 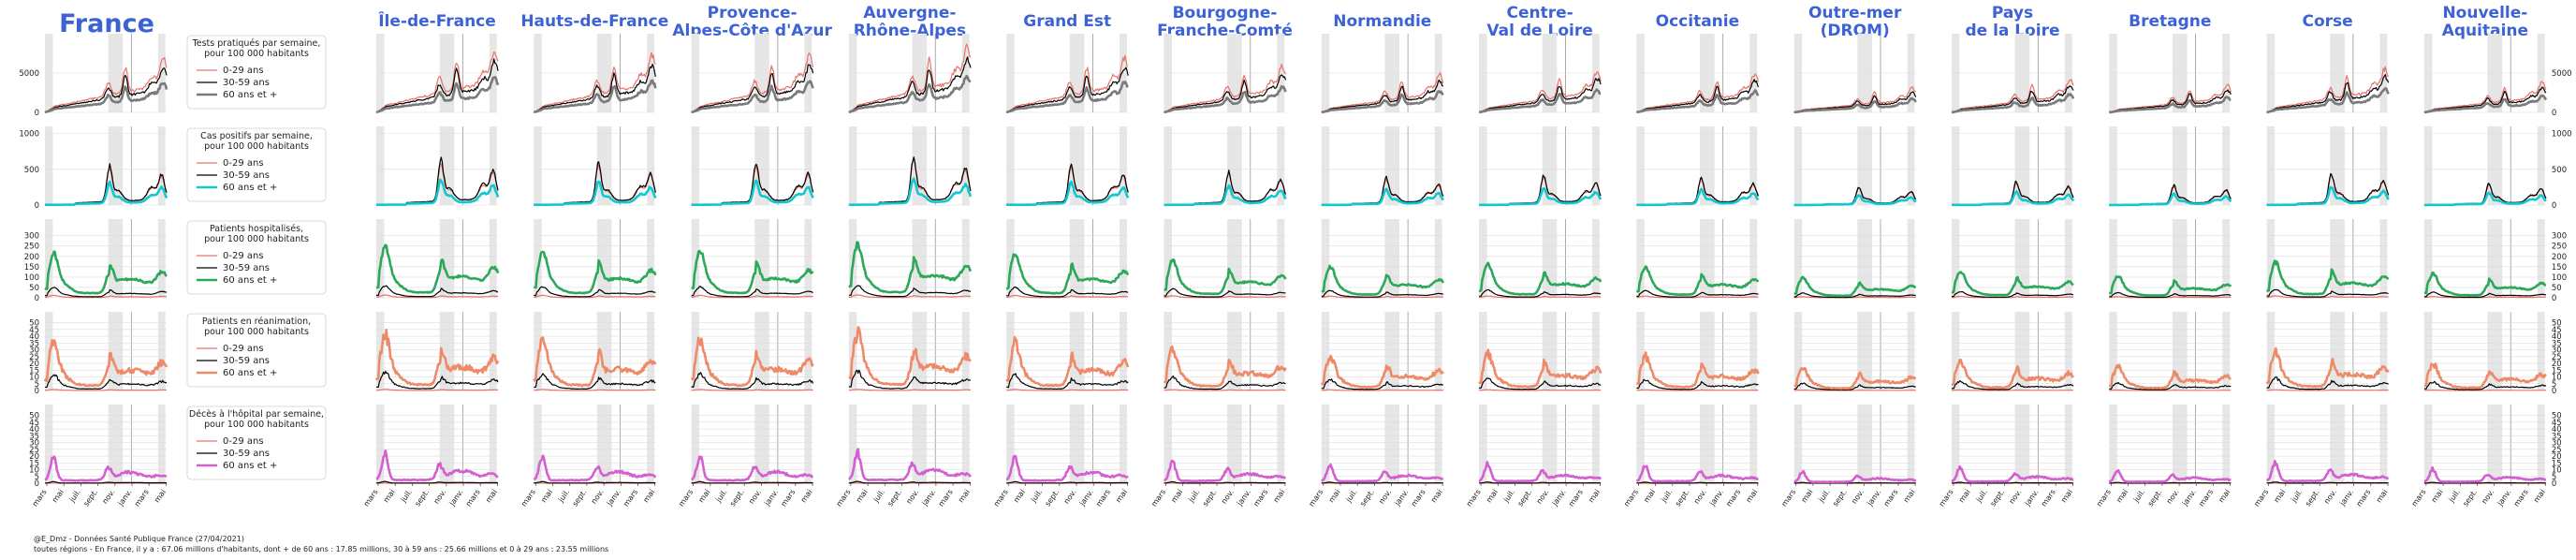 I want to click on region-title-1: Île-de-France, so click(x=437, y=20).